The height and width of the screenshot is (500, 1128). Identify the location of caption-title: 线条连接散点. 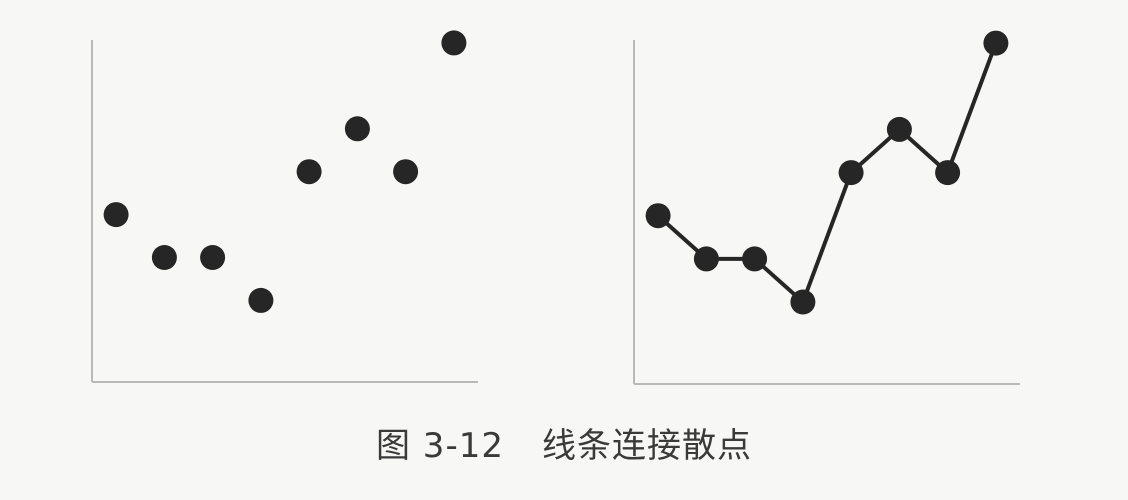
(646, 446).